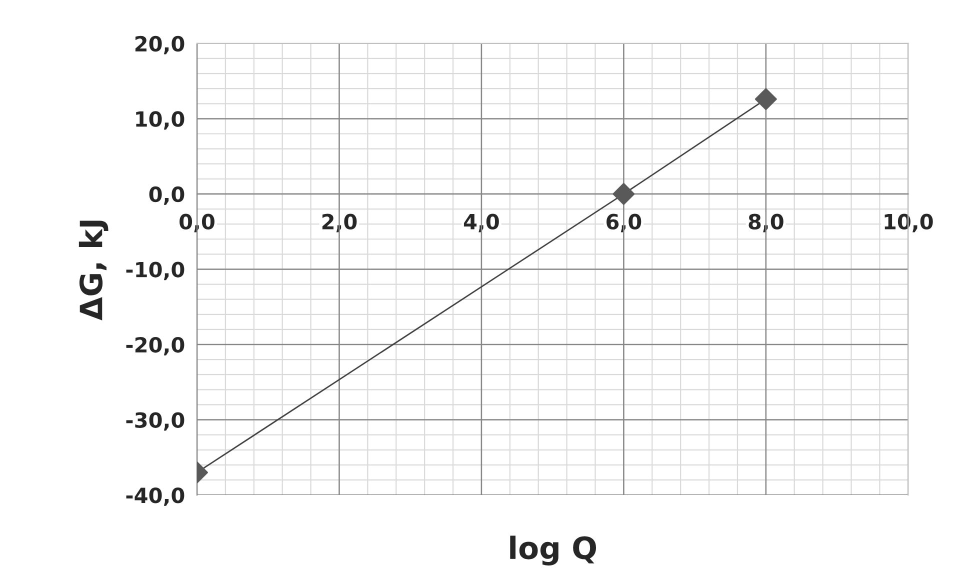  What do you see at coordinates (155, 346) in the screenshot?
I see `y-tick-label: -20,0` at bounding box center [155, 346].